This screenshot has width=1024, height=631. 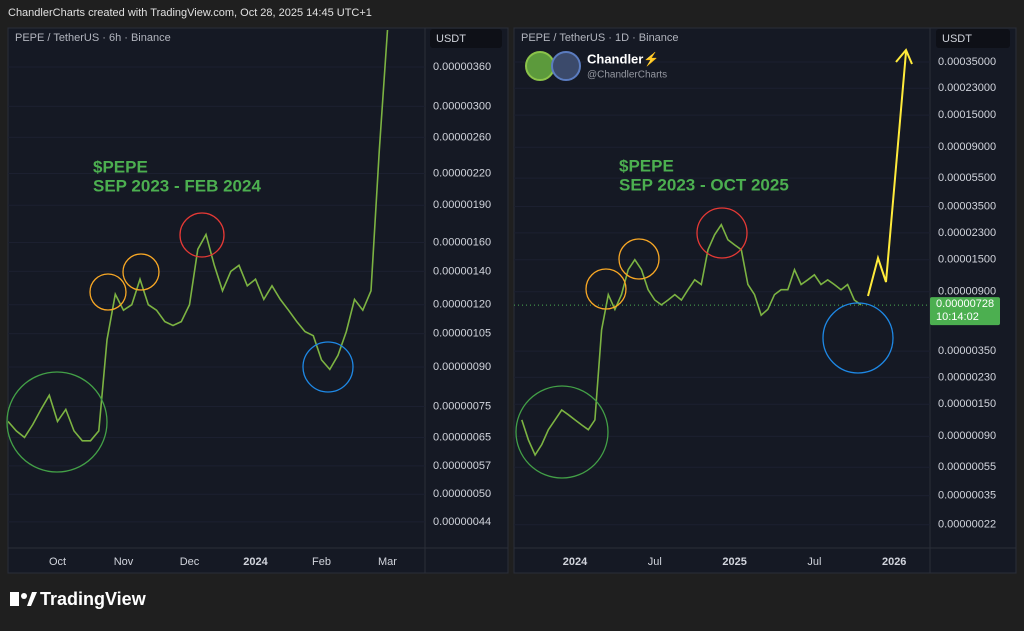 I want to click on y-tick-label: 0.00000055, so click(x=967, y=467).